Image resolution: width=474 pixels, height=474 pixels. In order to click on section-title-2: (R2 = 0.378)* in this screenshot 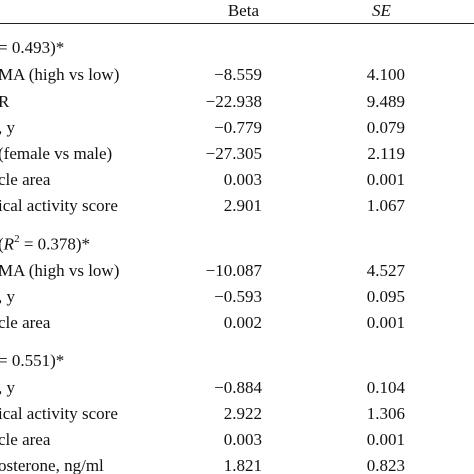, I will do `click(45, 243)`.